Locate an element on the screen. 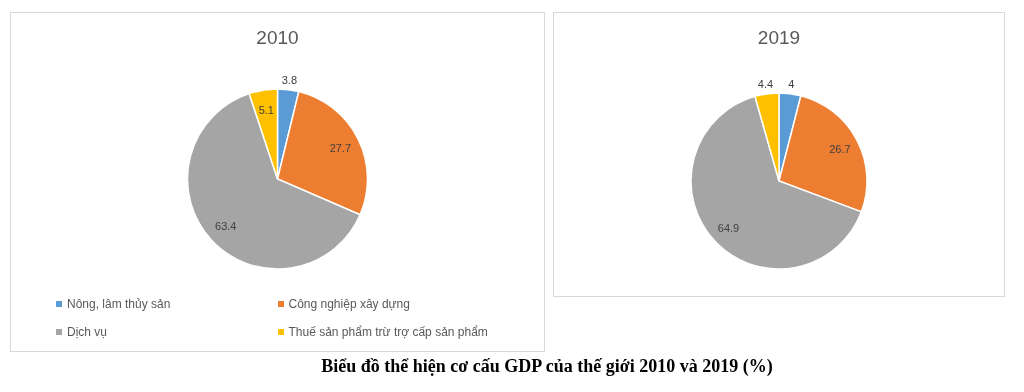  data-label: 4 is located at coordinates (791, 83).